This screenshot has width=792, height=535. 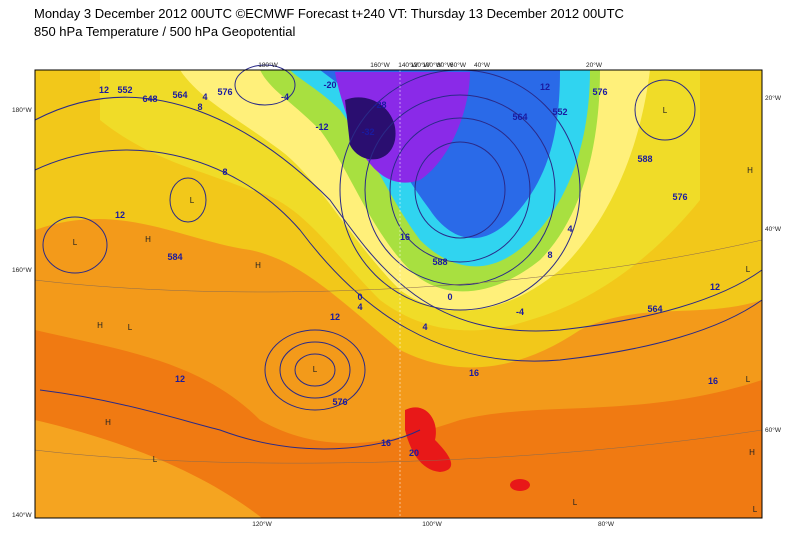 I want to click on contour-label: -20, so click(x=329, y=85).